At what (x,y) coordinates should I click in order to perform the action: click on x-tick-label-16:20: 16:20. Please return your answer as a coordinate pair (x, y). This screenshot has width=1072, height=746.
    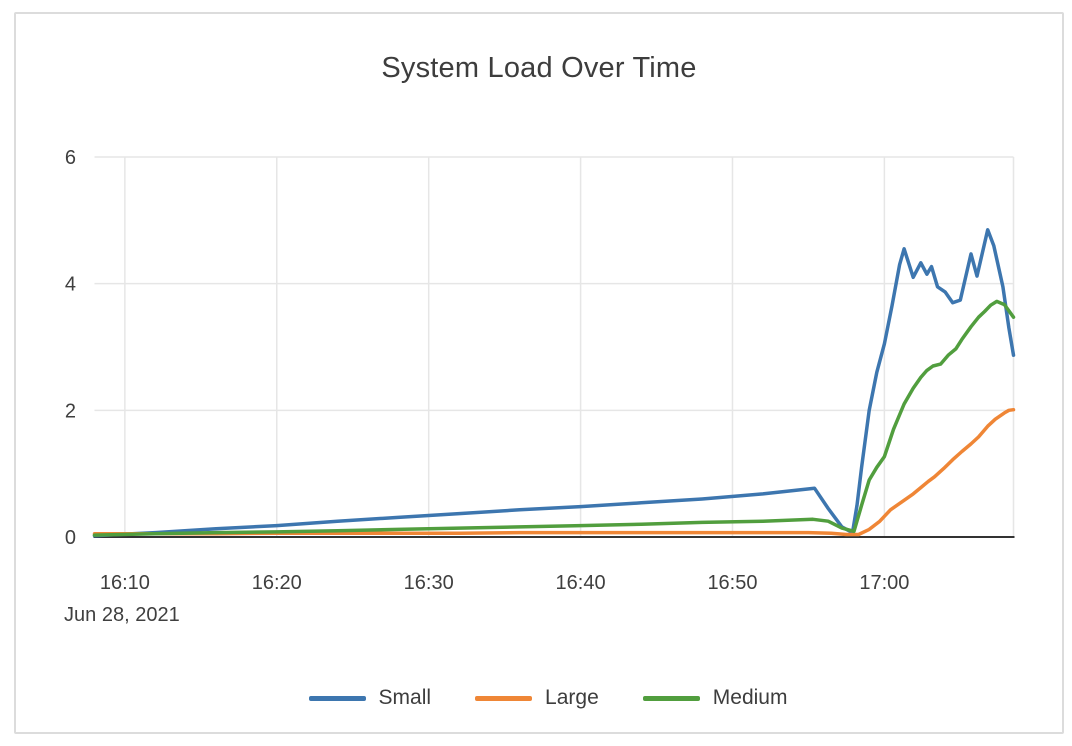
    Looking at the image, I should click on (277, 583).